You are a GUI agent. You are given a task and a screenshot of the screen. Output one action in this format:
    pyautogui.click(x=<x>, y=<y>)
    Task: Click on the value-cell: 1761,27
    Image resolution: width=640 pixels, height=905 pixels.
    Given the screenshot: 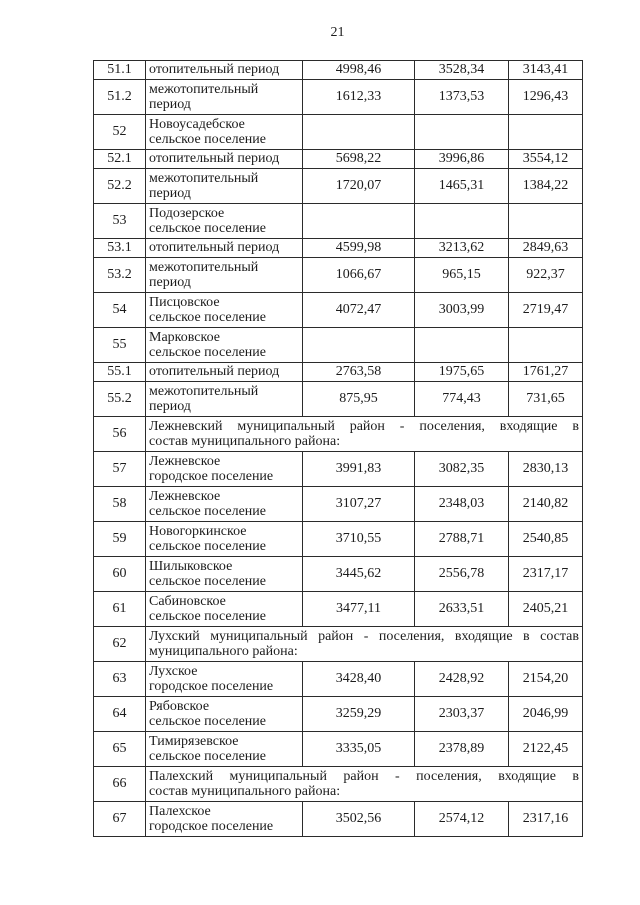 What is the action you would take?
    pyautogui.click(x=545, y=372)
    